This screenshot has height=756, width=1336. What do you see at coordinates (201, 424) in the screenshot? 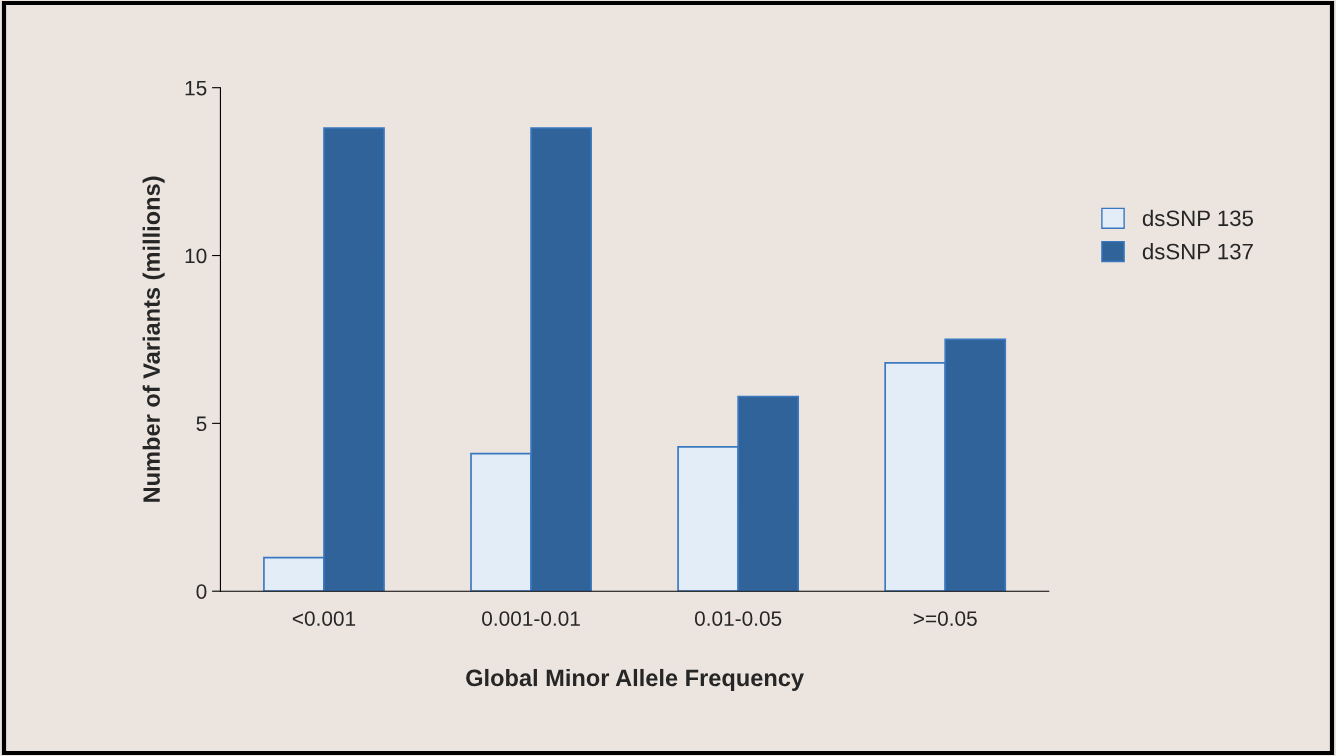
I see `y-tick-label: 5` at bounding box center [201, 424].